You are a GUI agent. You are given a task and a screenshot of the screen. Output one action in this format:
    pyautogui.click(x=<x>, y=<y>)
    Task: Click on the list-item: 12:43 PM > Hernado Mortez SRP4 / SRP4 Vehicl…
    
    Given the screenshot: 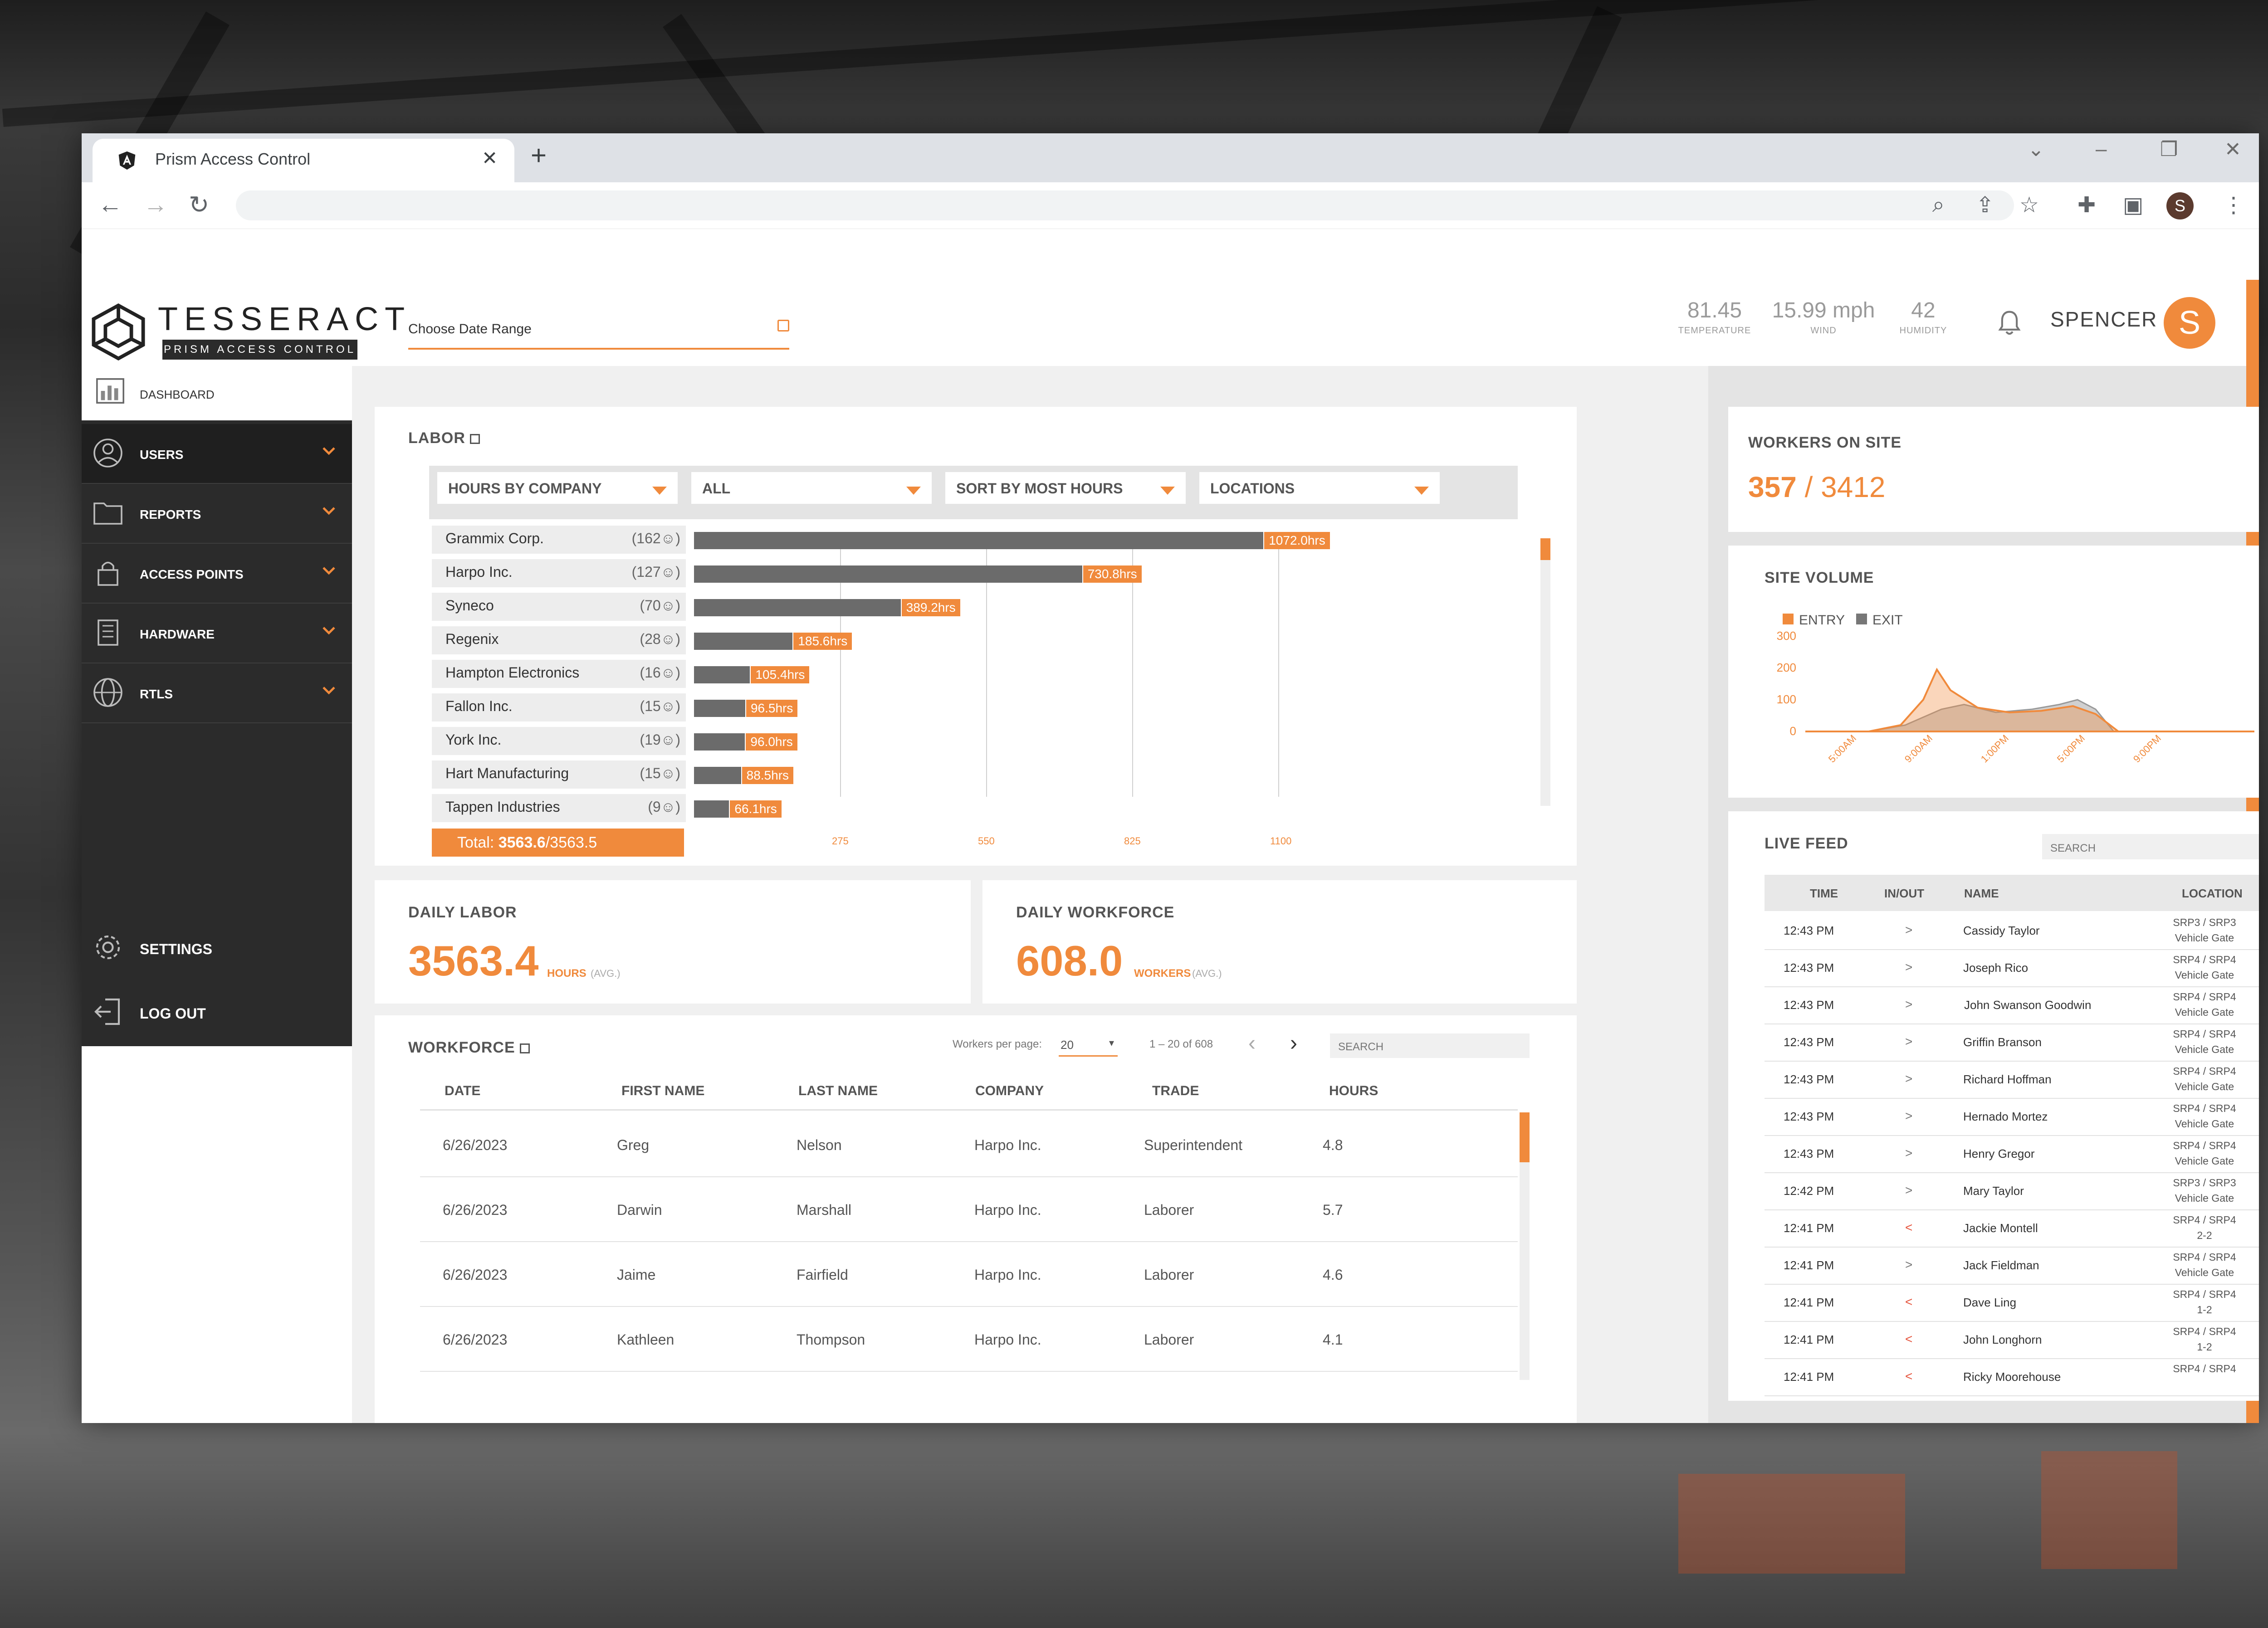 What is the action you would take?
    pyautogui.click(x=2012, y=1117)
    